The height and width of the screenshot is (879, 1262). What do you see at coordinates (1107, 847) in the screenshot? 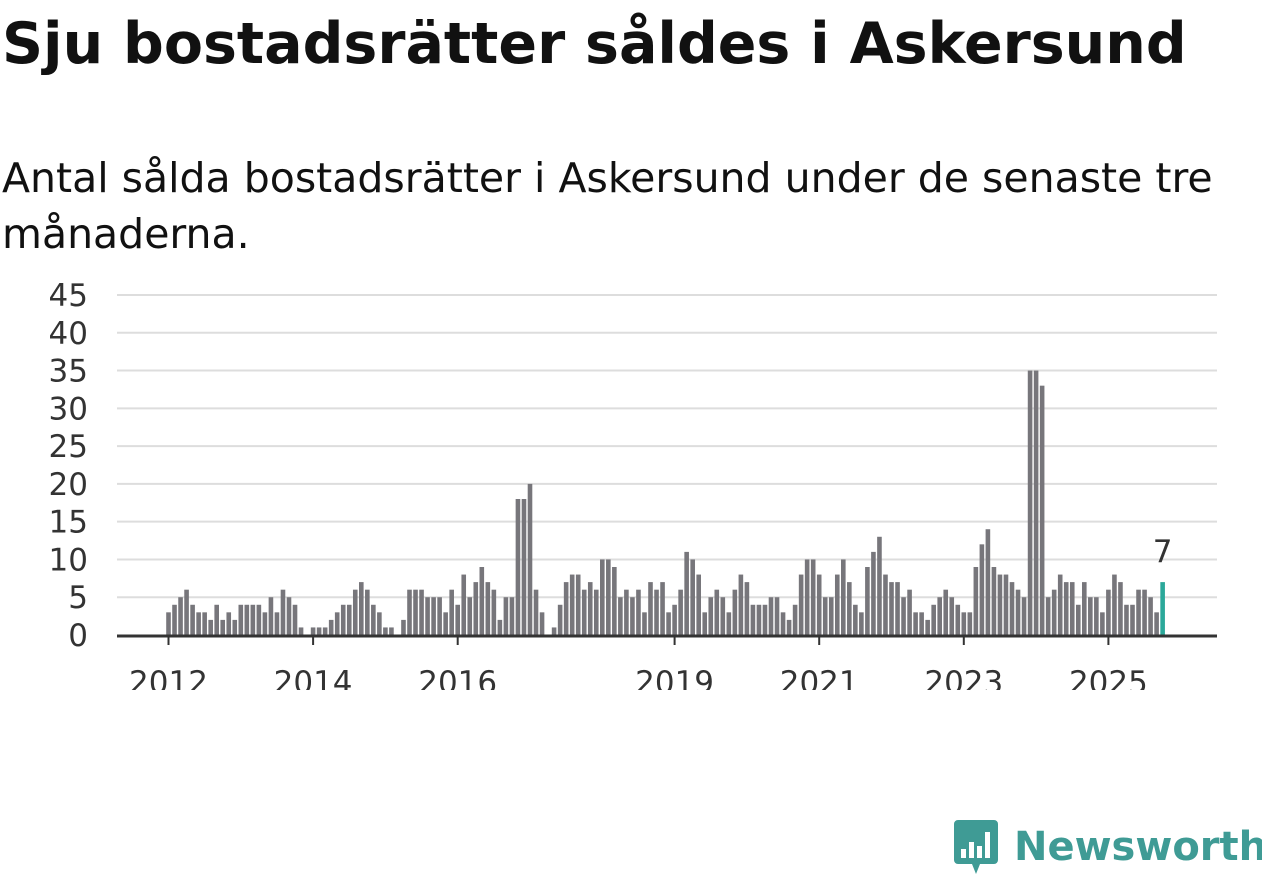
I see `brand: Newsworthy` at bounding box center [1107, 847].